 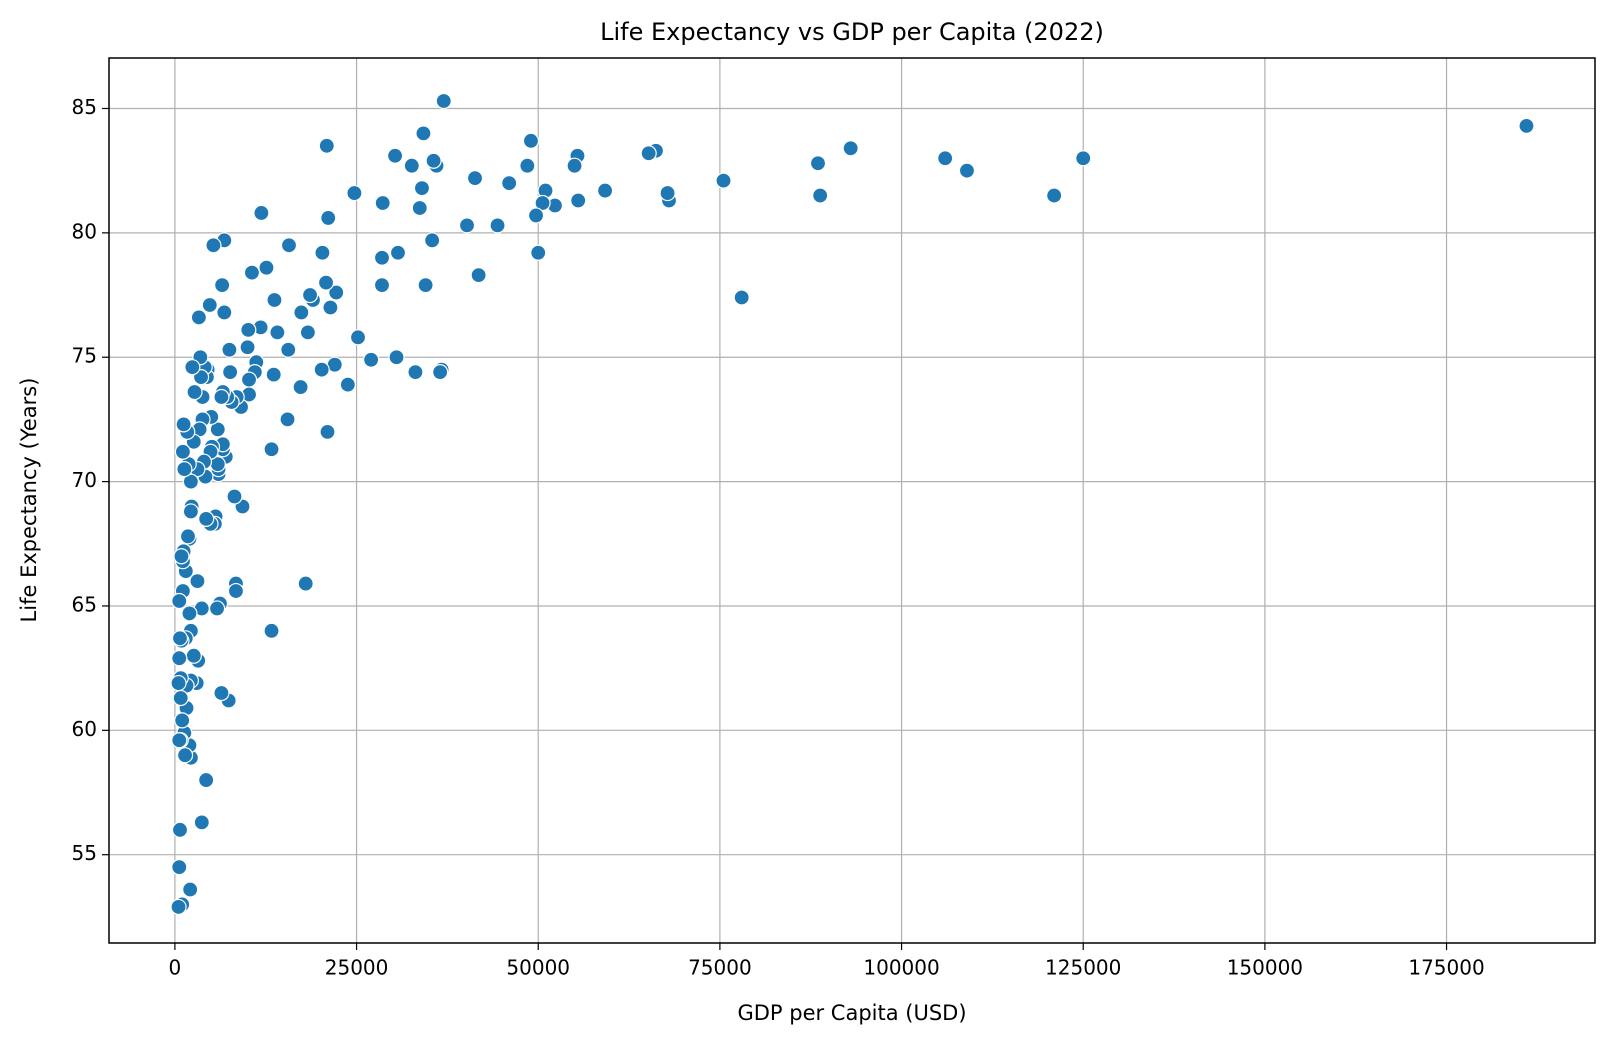 I want to click on x-tick-label: 25000, so click(x=357, y=968).